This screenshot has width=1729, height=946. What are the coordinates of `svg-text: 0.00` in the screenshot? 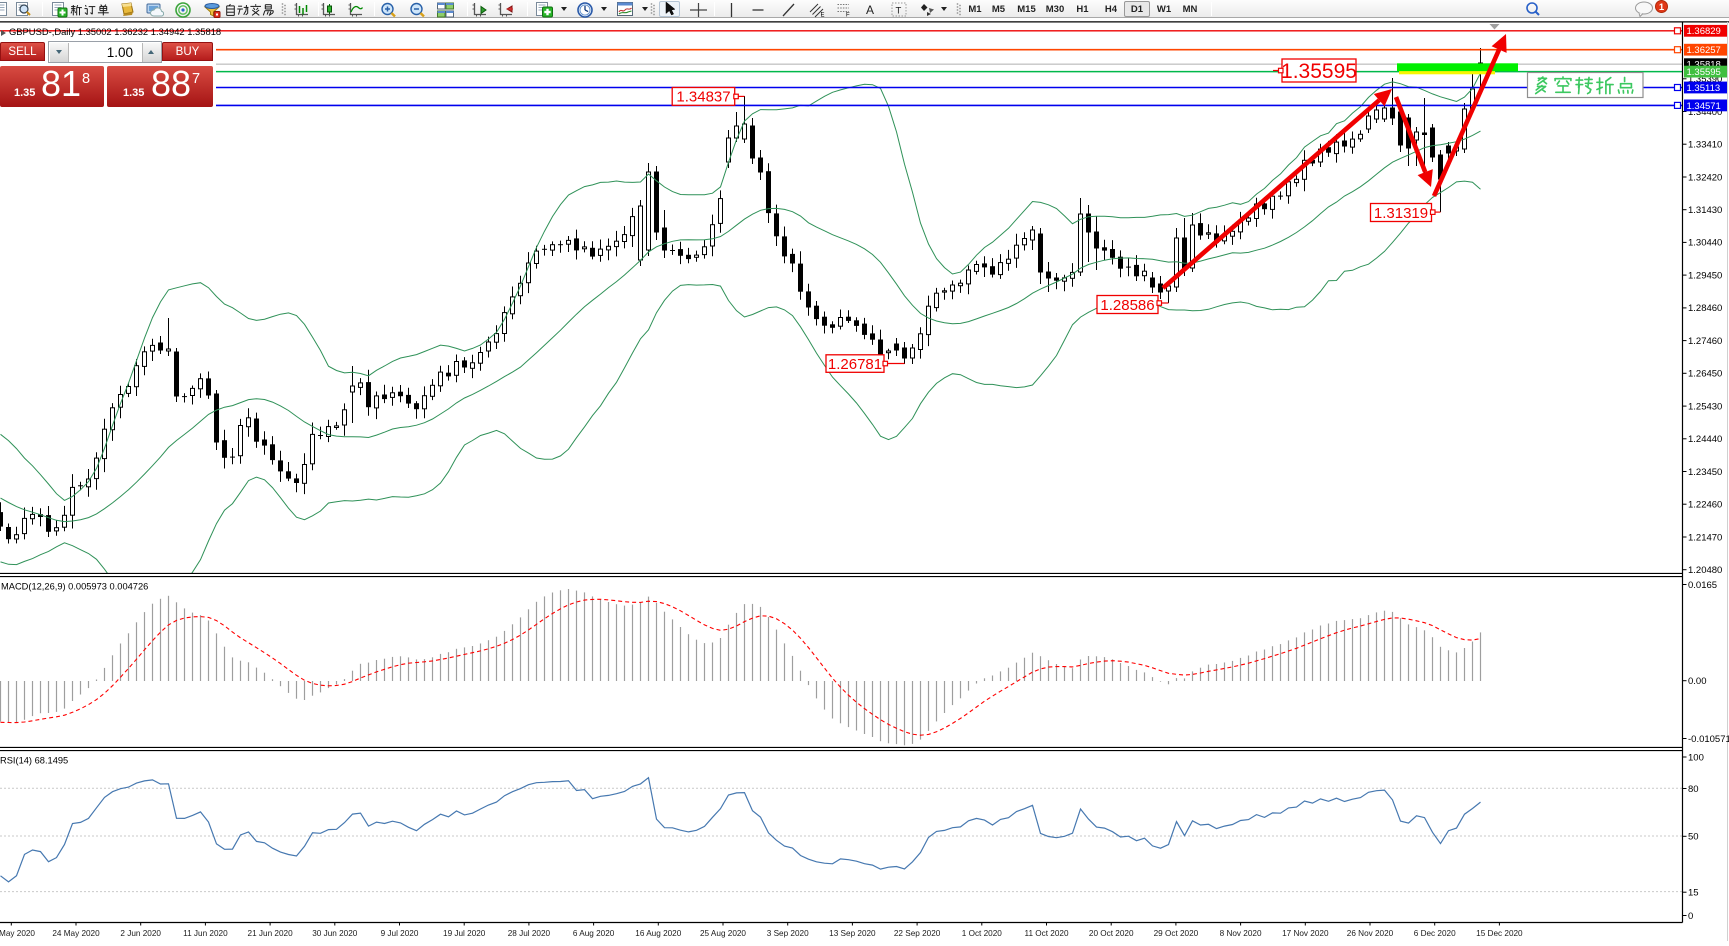 It's located at (1697, 681).